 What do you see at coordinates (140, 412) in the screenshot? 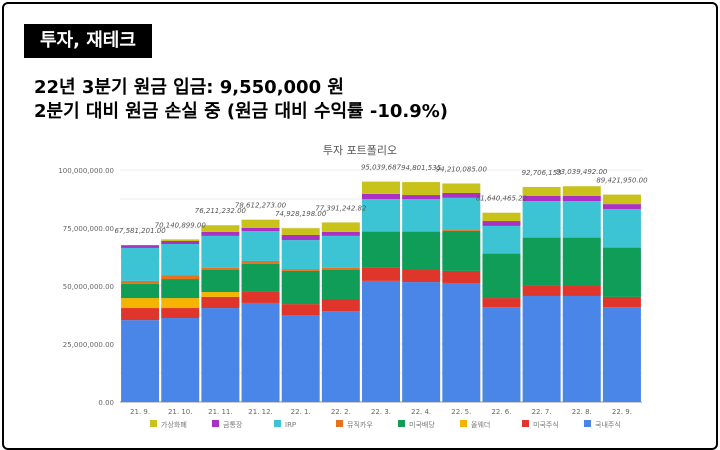
I see `x-tick-label: 21. 9.` at bounding box center [140, 412].